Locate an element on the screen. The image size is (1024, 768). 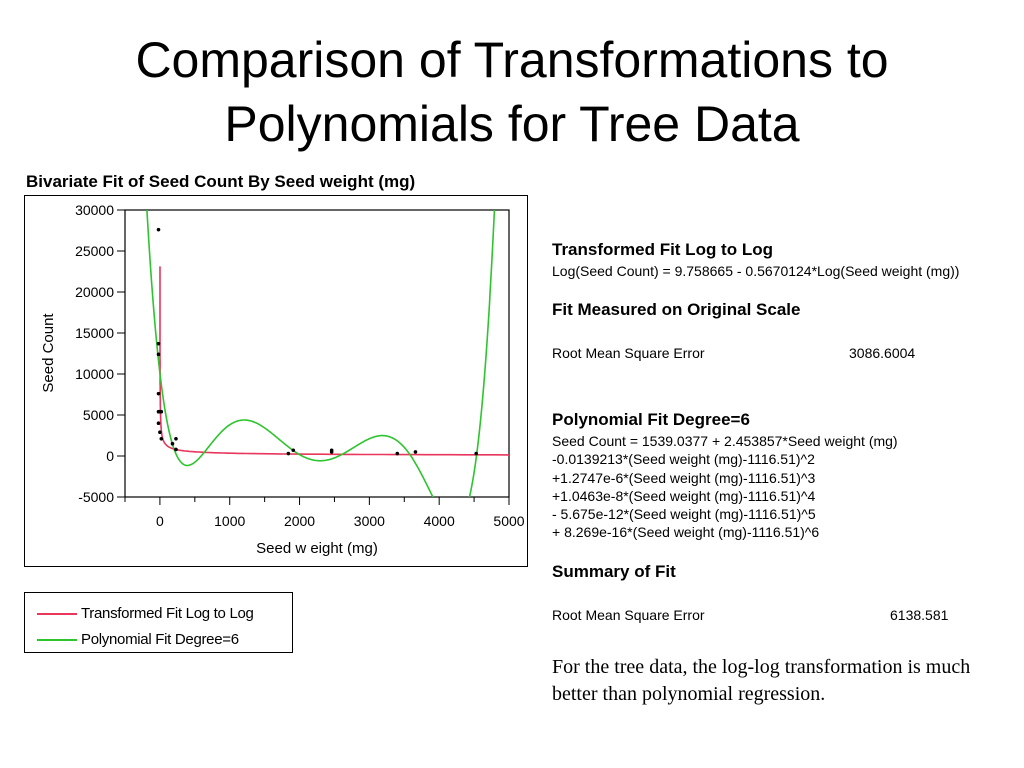
x-tick-label: 5000 is located at coordinates (508, 521).